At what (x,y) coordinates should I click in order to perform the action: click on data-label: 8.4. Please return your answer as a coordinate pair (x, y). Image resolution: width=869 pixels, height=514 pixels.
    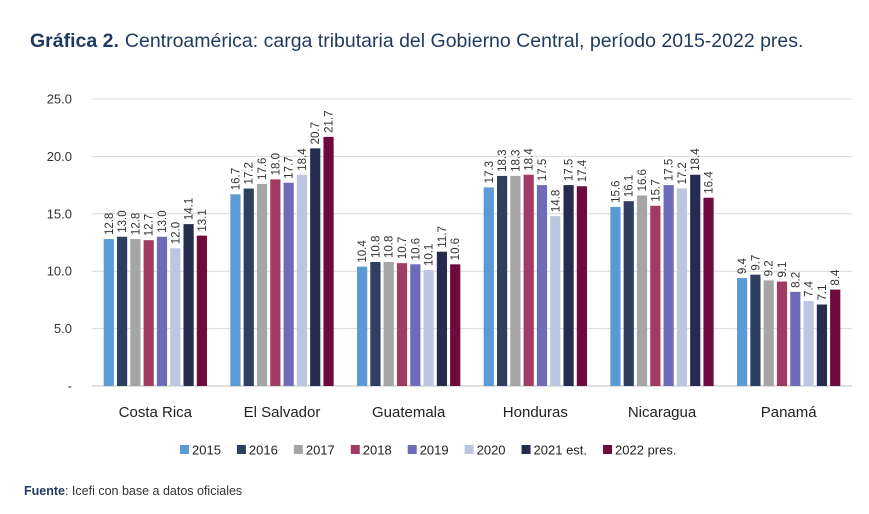
    Looking at the image, I should click on (836, 277).